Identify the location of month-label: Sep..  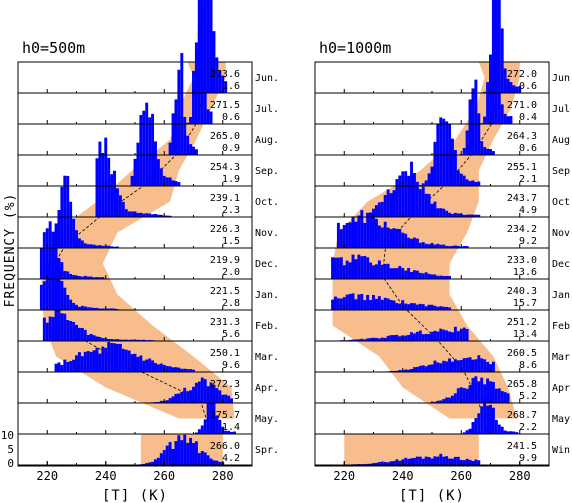
(562, 171).